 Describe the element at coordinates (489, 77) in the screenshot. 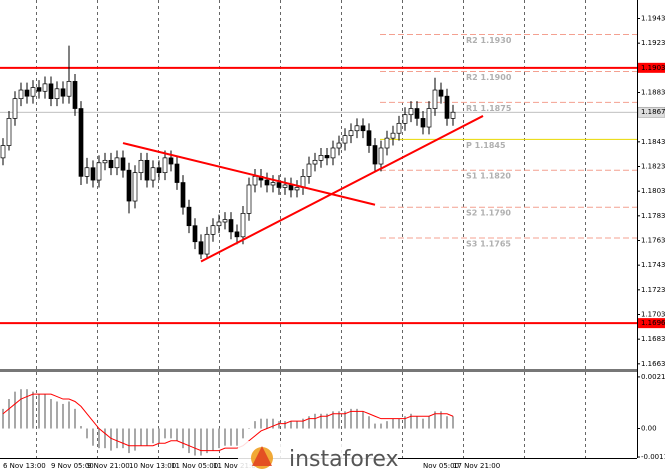

I see `pivot-label: R2 1.1900` at that location.